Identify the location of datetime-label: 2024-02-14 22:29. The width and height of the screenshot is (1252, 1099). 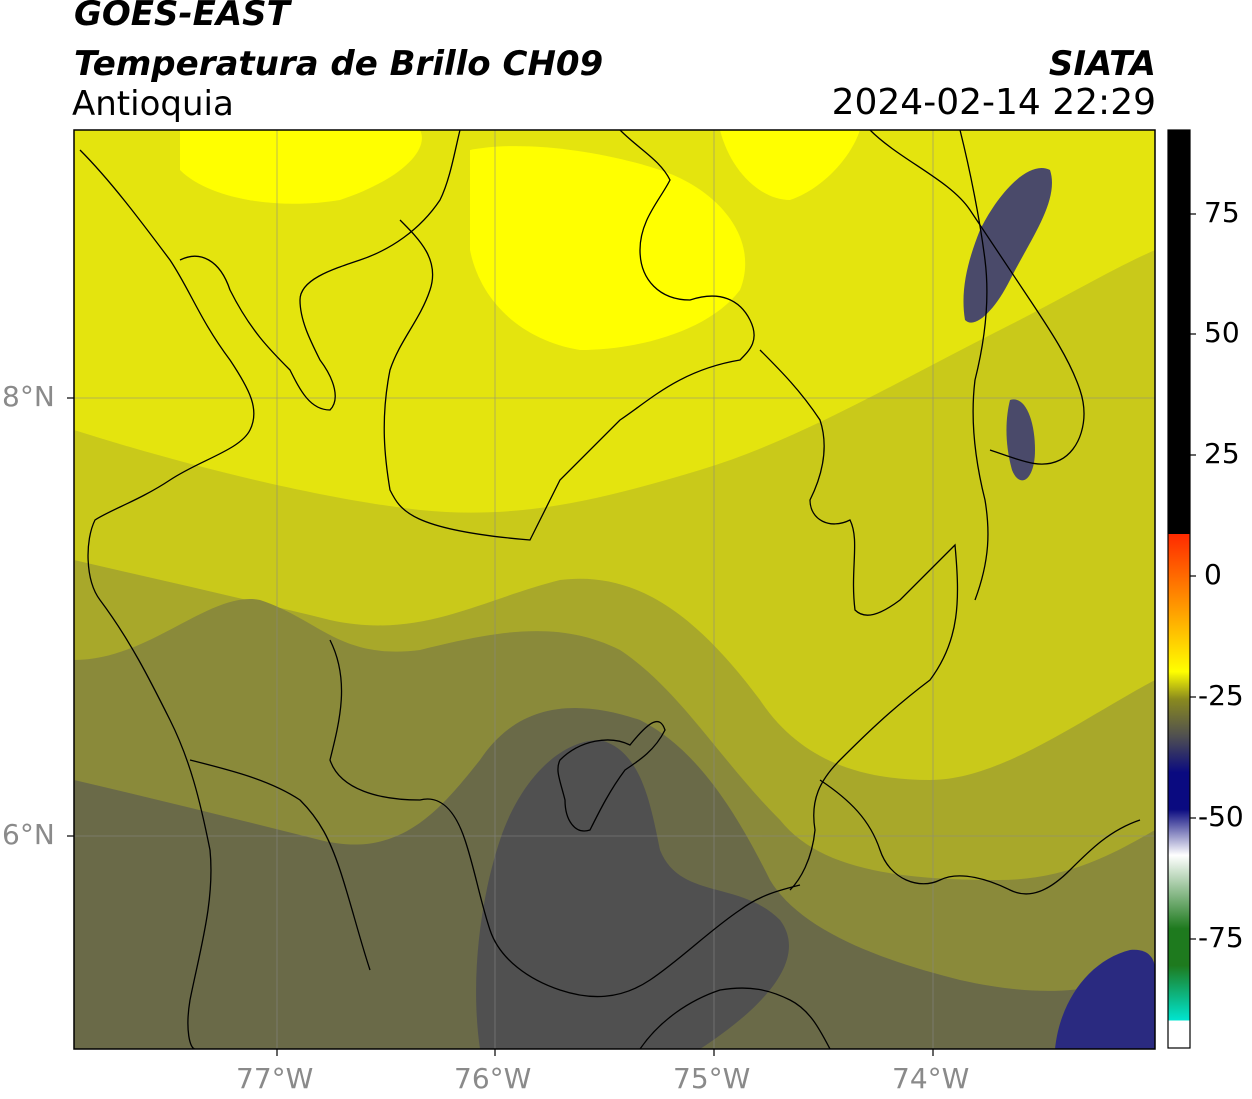
(993, 102).